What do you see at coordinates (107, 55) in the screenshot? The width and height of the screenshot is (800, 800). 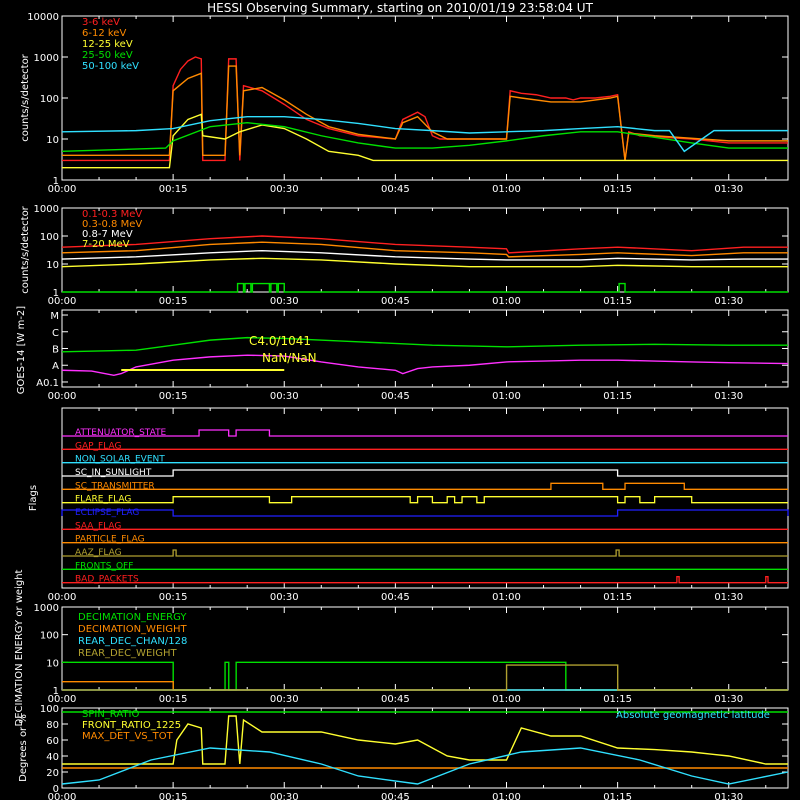 I see `hxr-legend-entry: 25-50 keV` at bounding box center [107, 55].